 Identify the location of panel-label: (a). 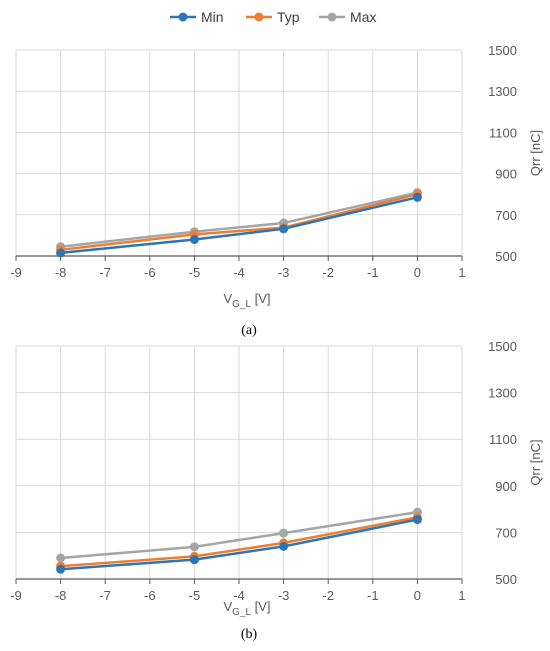
(249, 330).